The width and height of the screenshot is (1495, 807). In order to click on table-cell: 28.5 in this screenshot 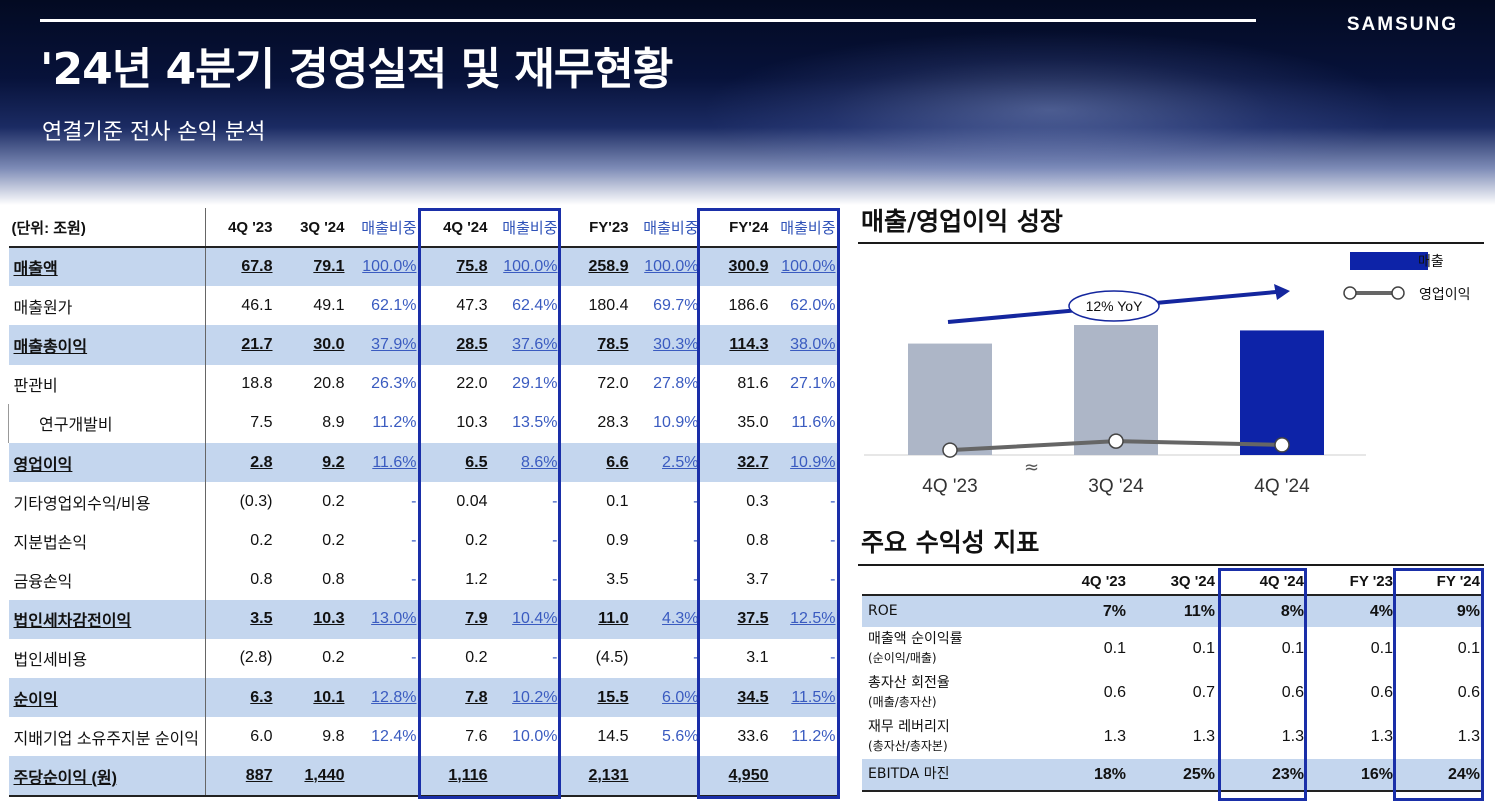, I will do `click(455, 345)`.